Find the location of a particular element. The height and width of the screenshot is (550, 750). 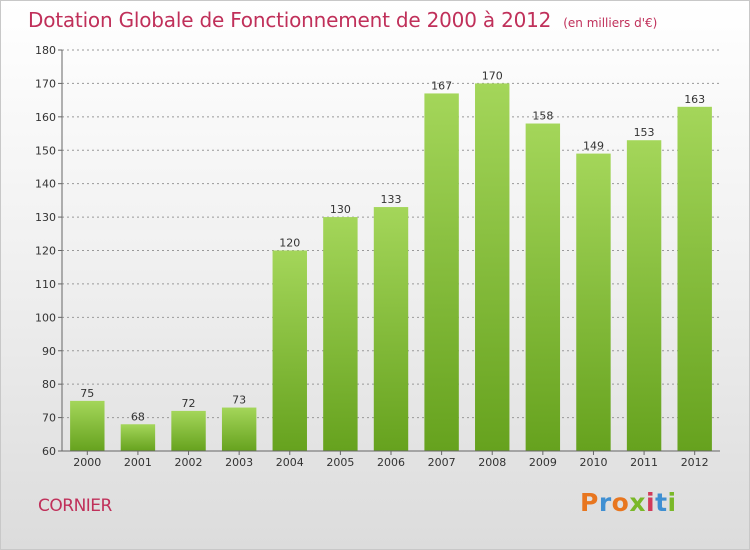

value-label: 120 is located at coordinates (289, 243).